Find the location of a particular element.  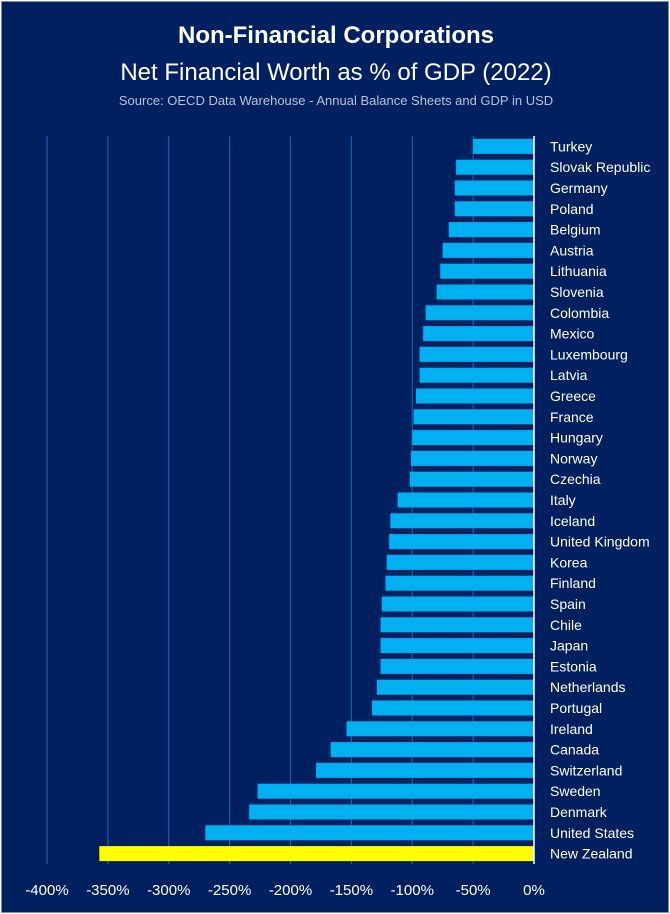

category-label: Netherlands is located at coordinates (588, 687).